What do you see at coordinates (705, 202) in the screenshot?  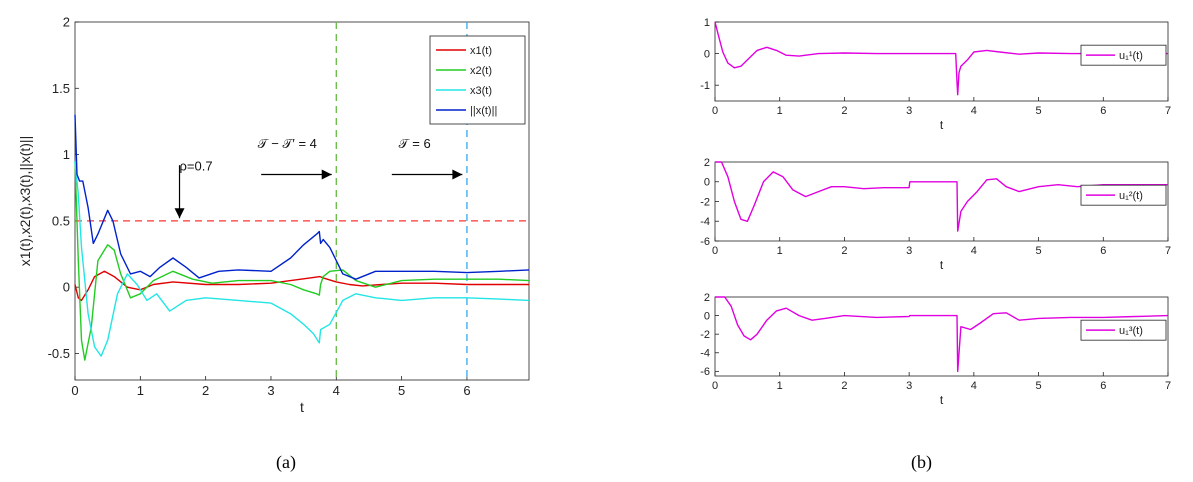 I see `y-tick-label-b2: -2` at bounding box center [705, 202].